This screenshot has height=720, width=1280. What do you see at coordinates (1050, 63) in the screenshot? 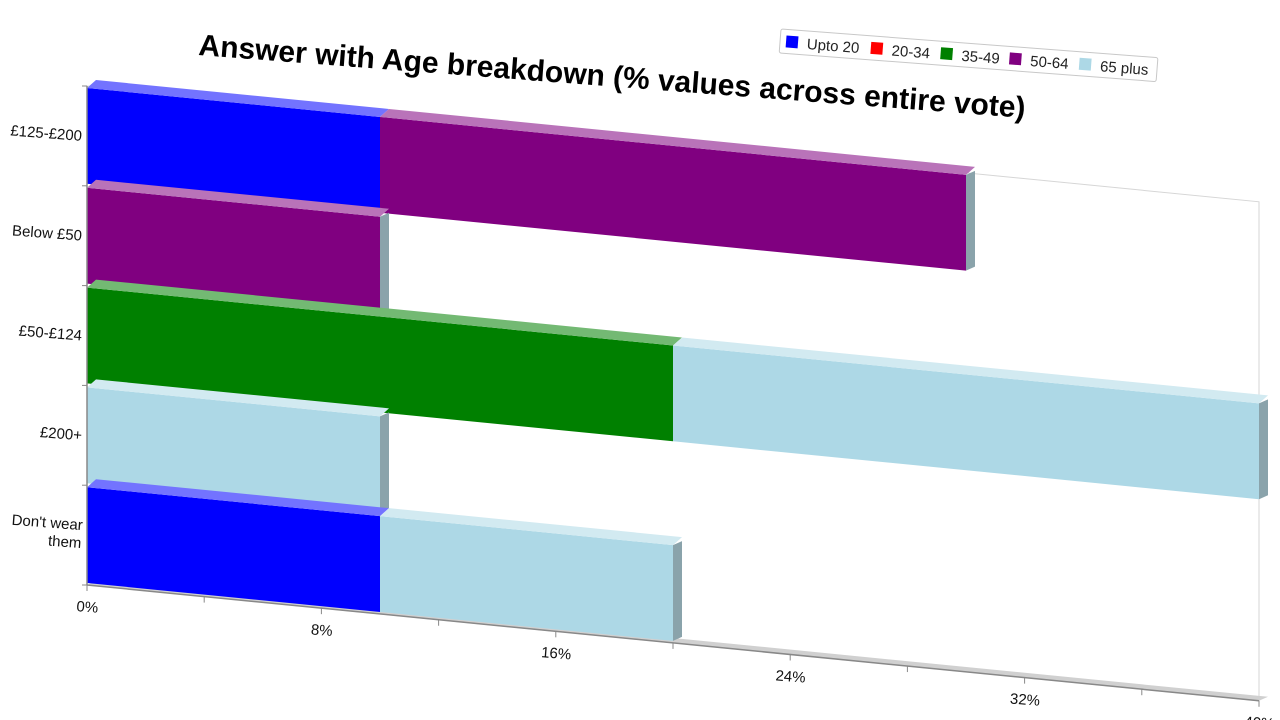
I see `legend-label: 50-64` at bounding box center [1050, 63].